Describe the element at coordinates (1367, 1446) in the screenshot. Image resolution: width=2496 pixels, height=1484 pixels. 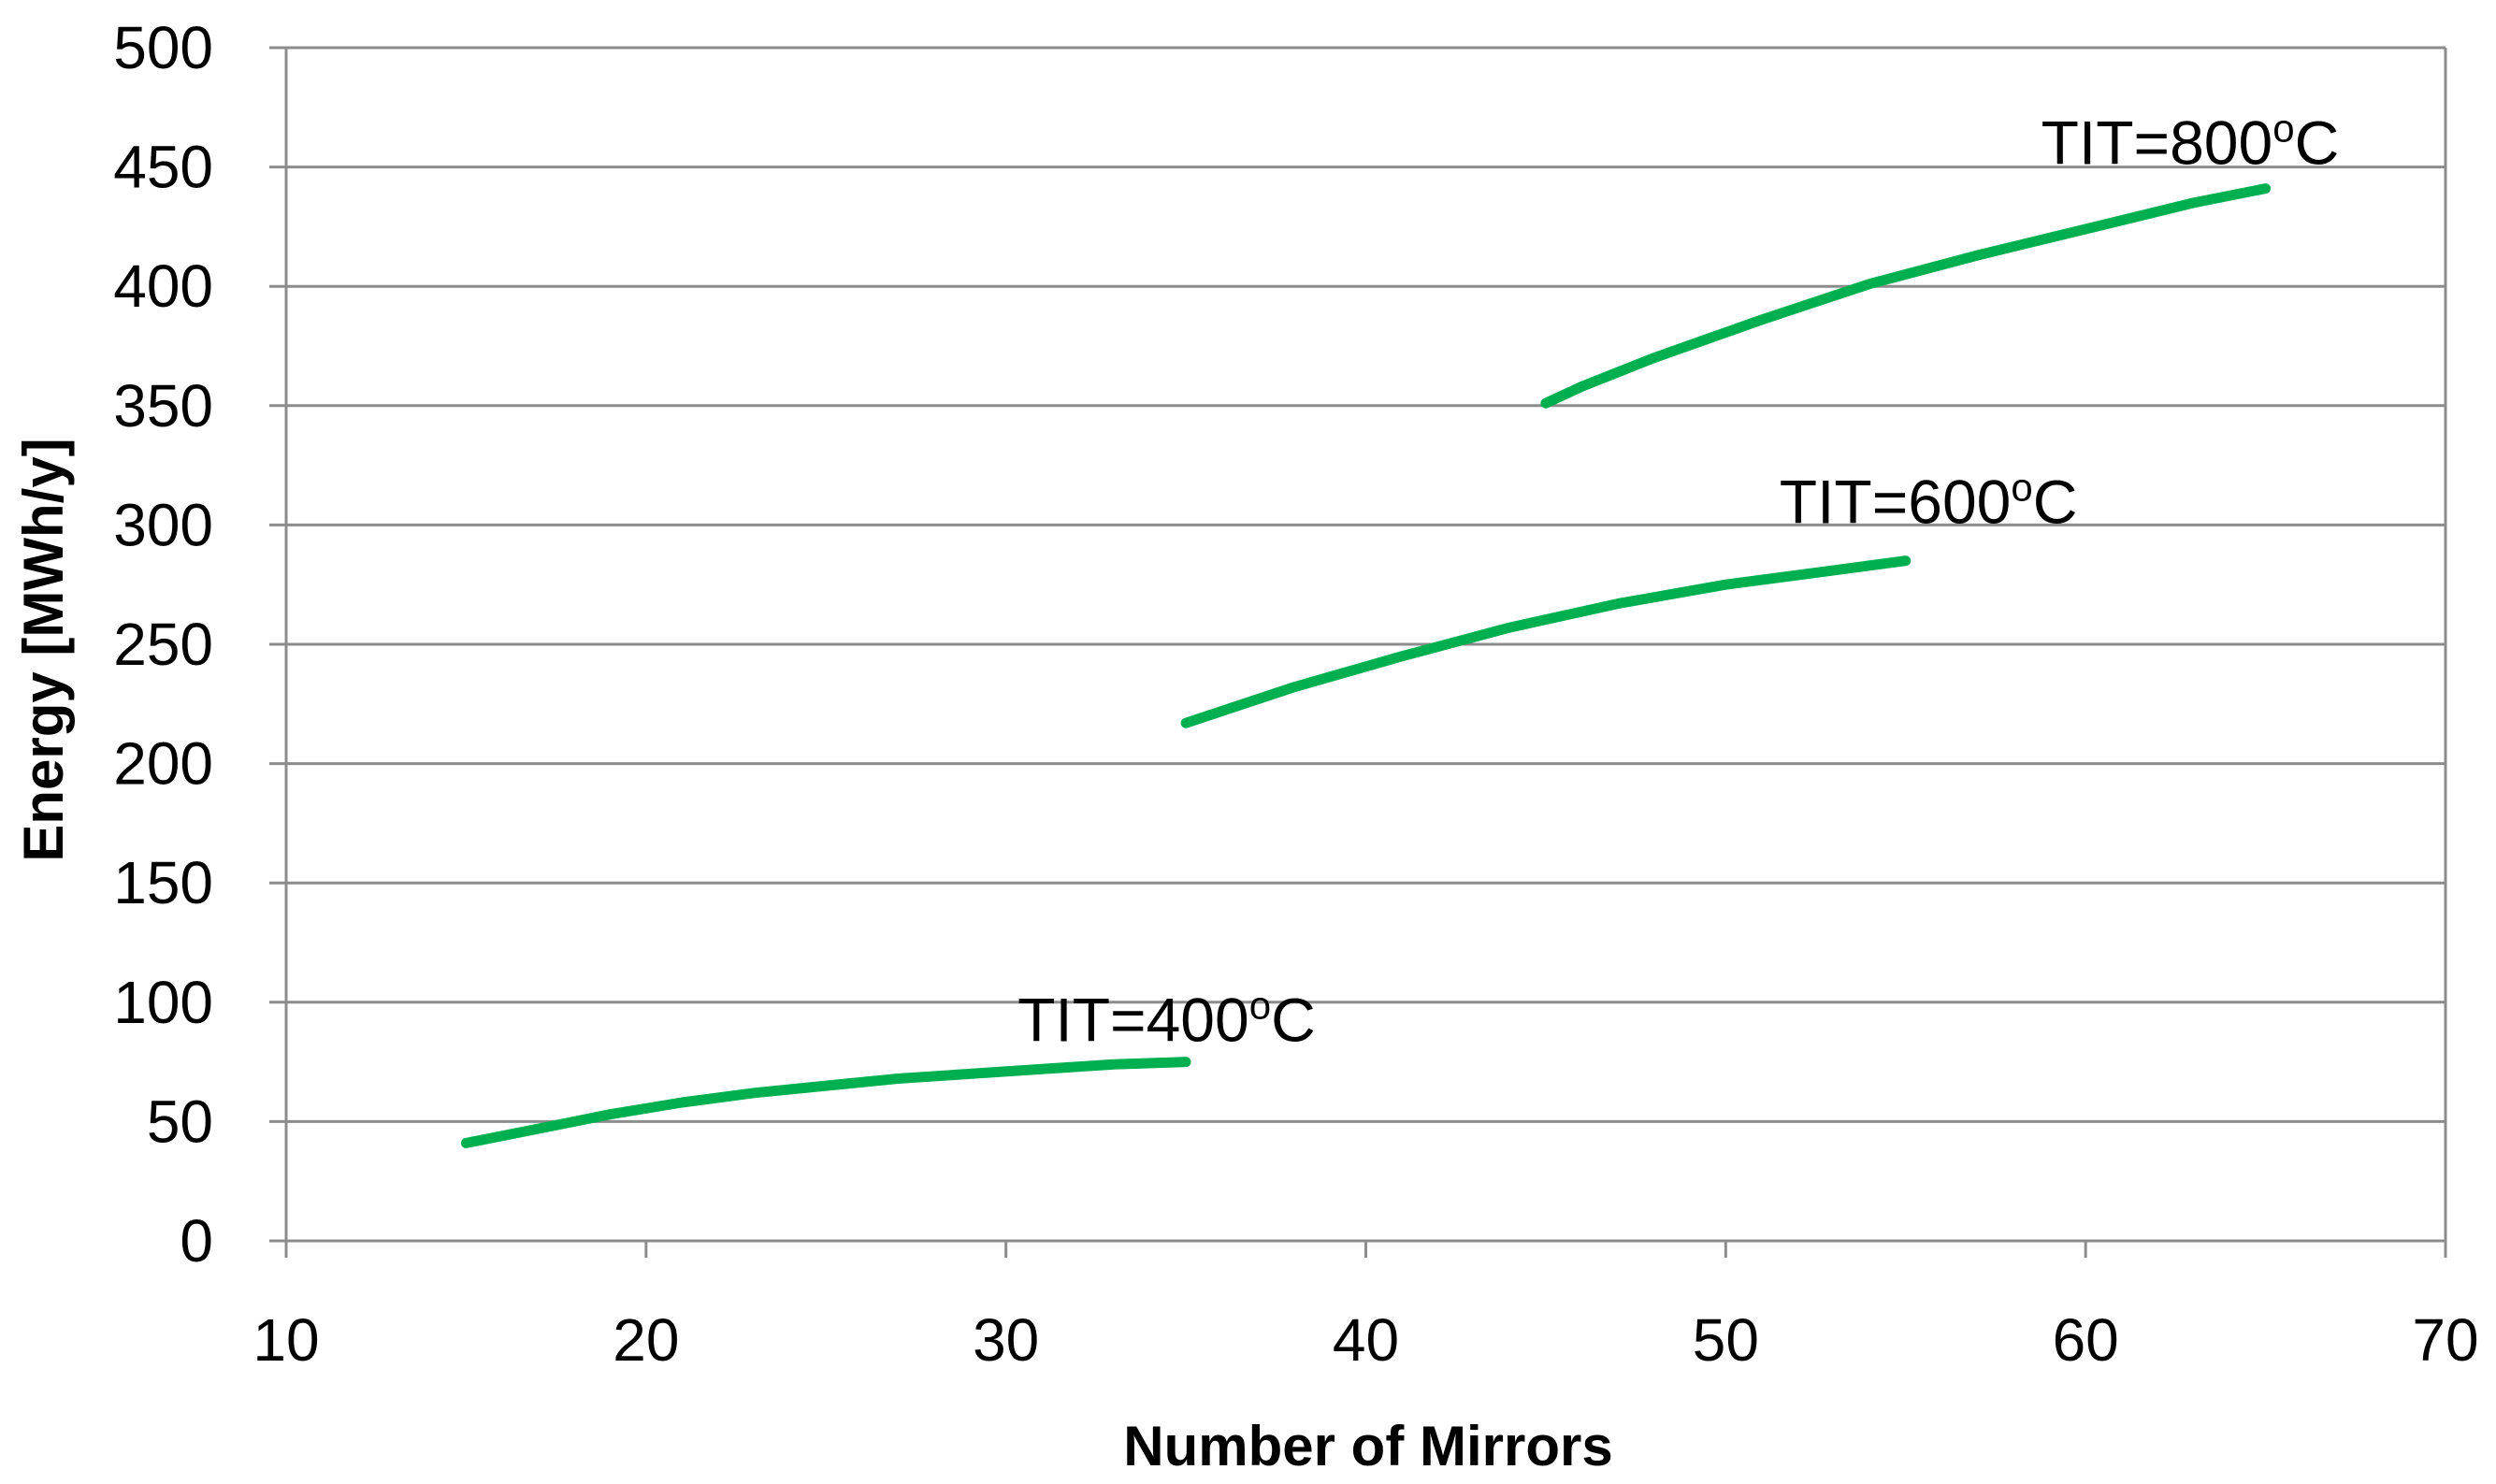
I see `x-axis-title: Number of Mirrors` at that location.